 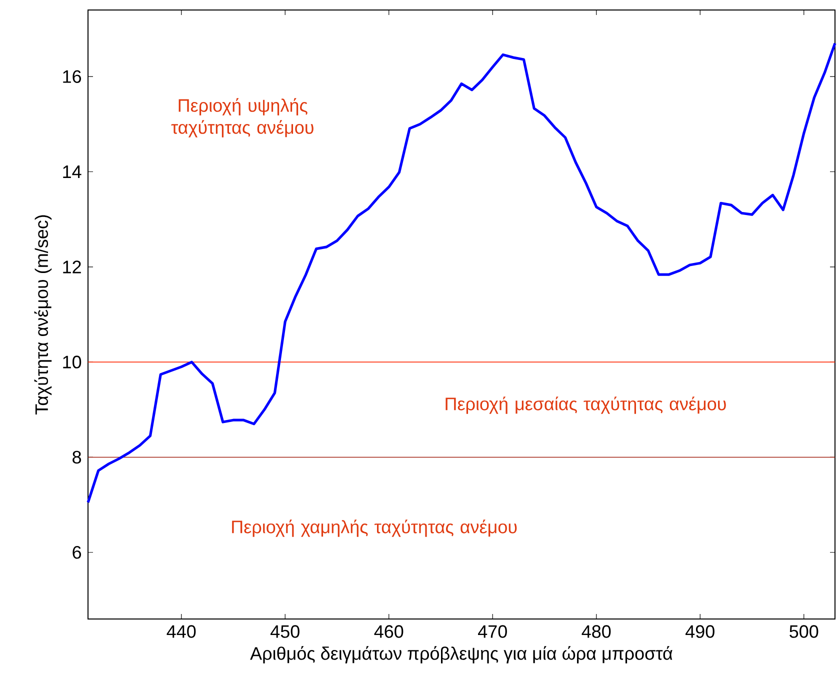 What do you see at coordinates (77, 457) in the screenshot?
I see `y-tick-label: 8` at bounding box center [77, 457].